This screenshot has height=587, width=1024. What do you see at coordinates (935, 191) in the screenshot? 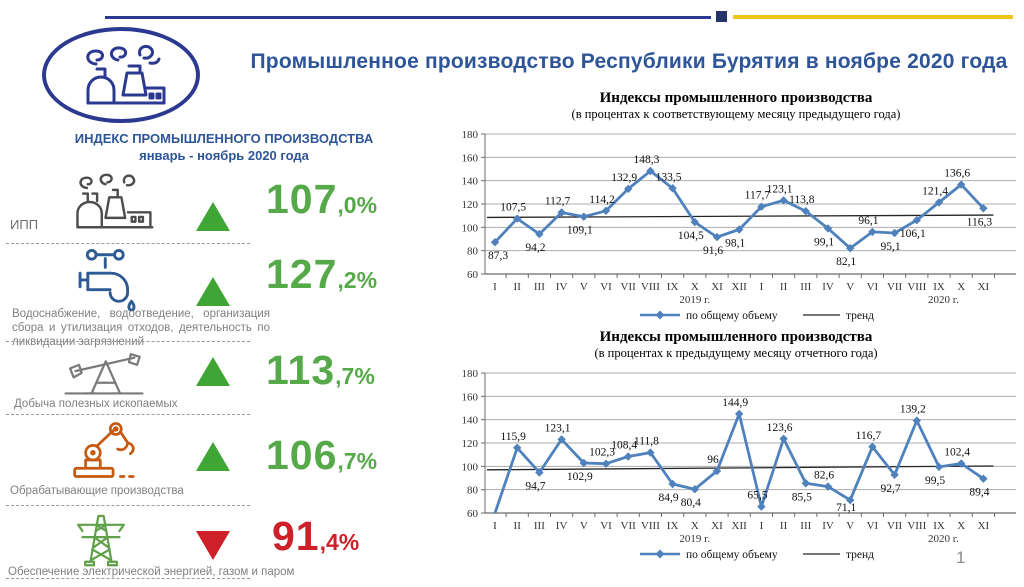
I see `svg-text: 121,4` at bounding box center [935, 191].